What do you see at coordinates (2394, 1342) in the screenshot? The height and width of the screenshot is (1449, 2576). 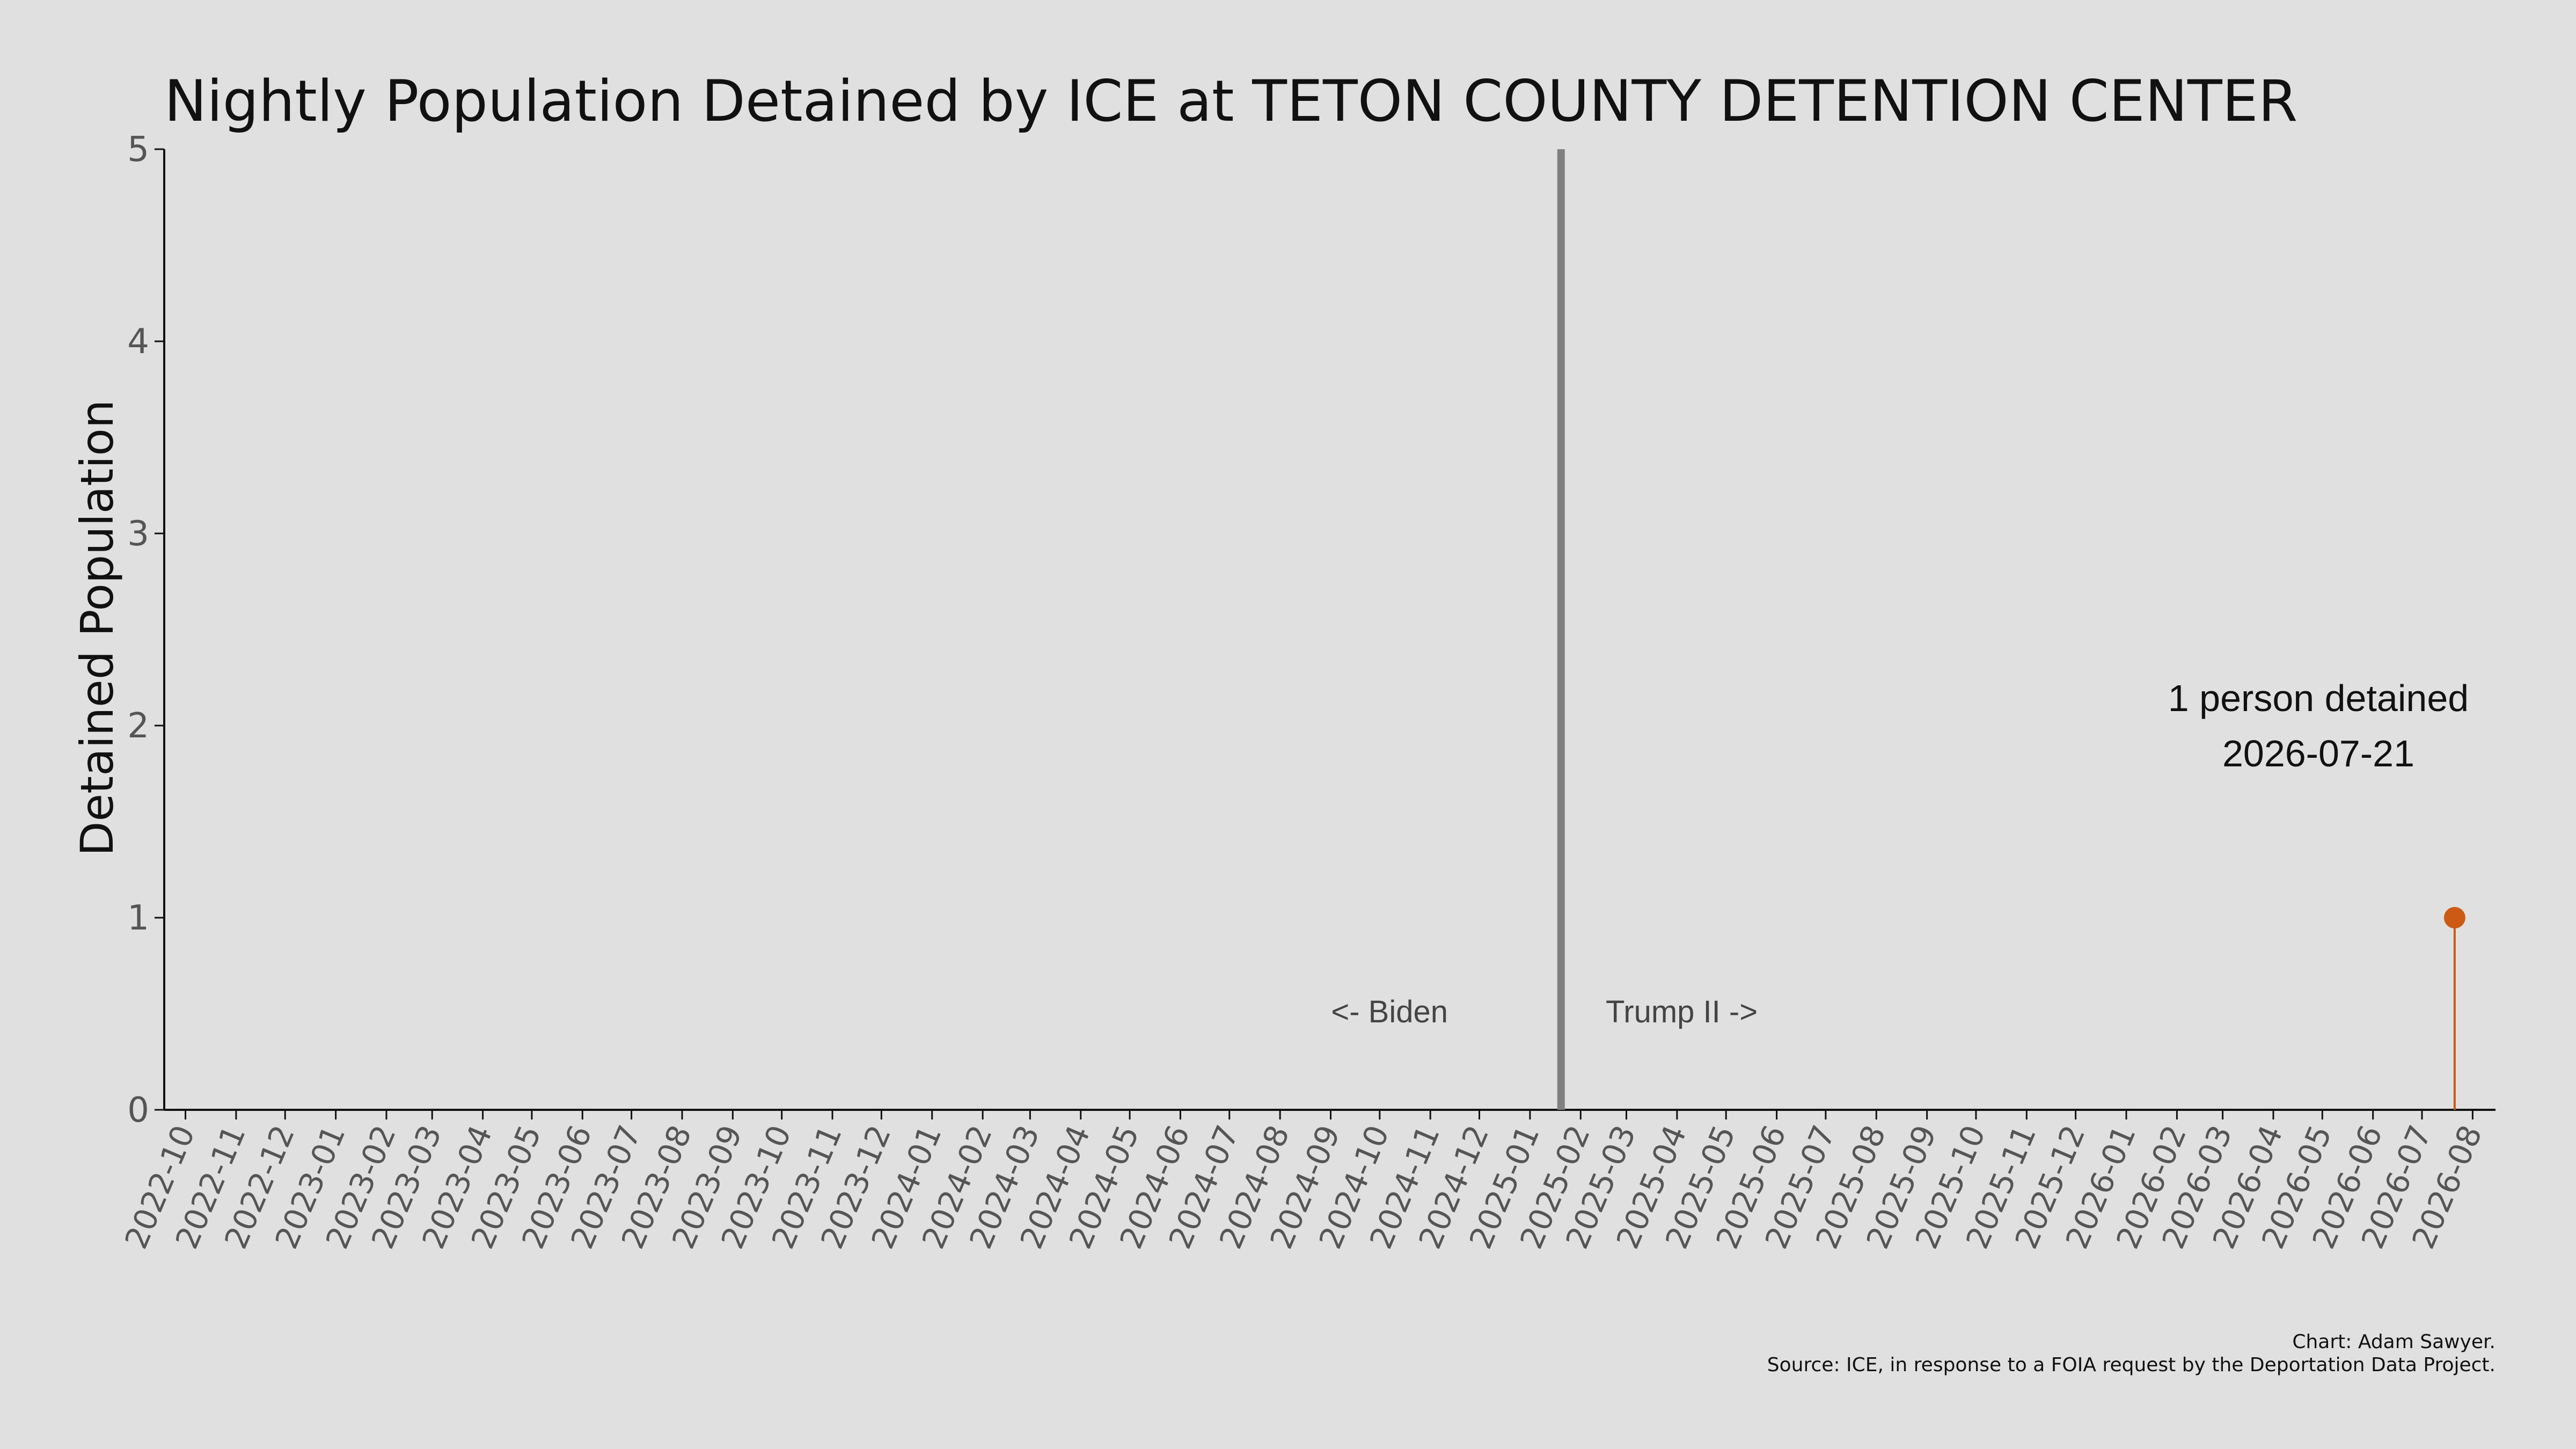 I see `chart-credit: Chart: Adam Sawyer.` at bounding box center [2394, 1342].